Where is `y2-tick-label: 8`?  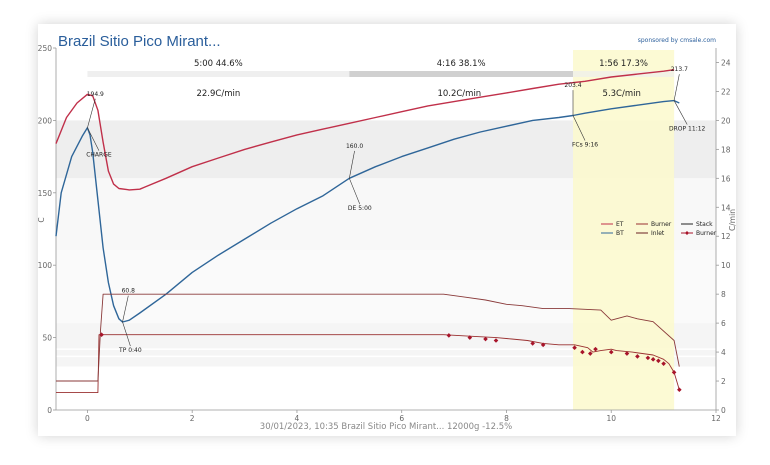 y2-tick-label: 8 is located at coordinates (723, 294).